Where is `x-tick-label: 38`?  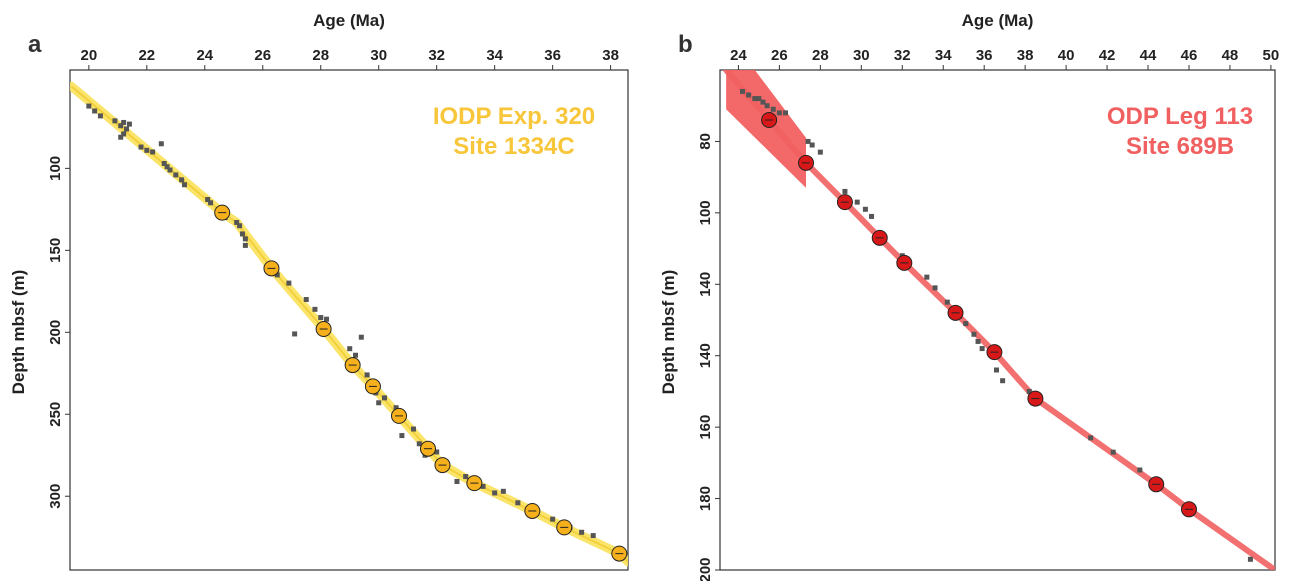 x-tick-label: 38 is located at coordinates (1025, 55).